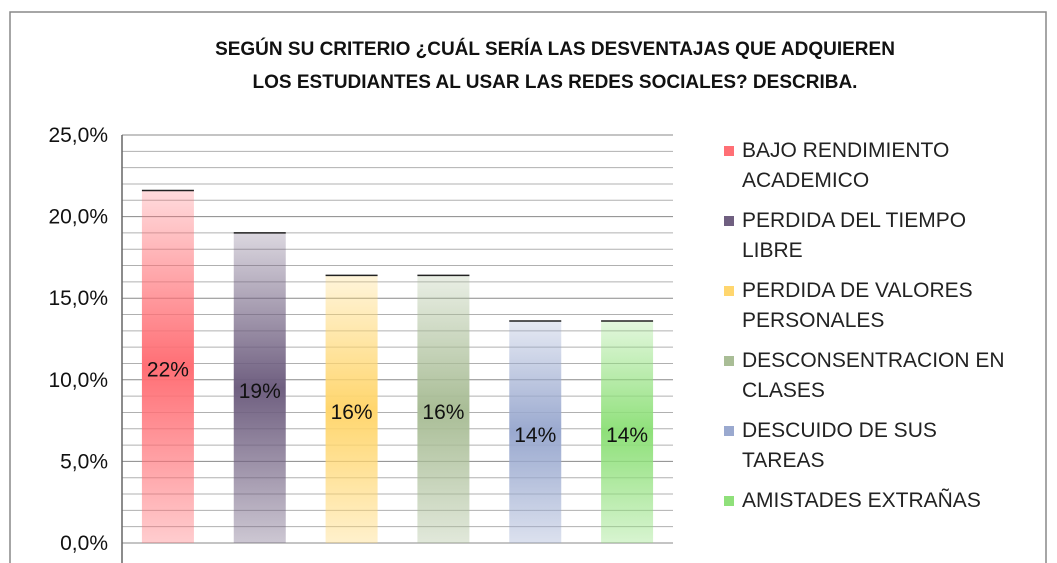 This screenshot has width=1057, height=563. I want to click on legend-item: PERDIDA DE VALORES PERSONALES, so click(872, 311).